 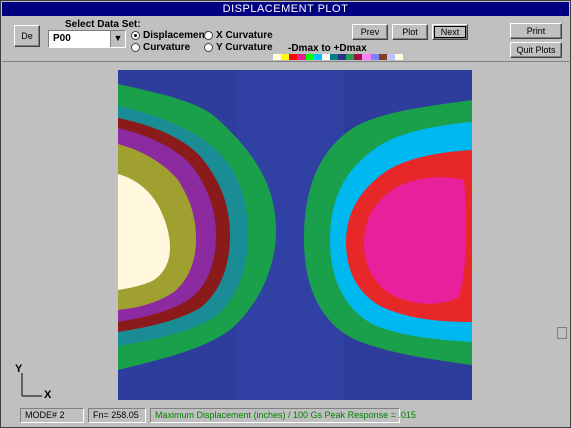 I want to click on dropdown-arrow-icon: ▼, so click(x=117, y=39).